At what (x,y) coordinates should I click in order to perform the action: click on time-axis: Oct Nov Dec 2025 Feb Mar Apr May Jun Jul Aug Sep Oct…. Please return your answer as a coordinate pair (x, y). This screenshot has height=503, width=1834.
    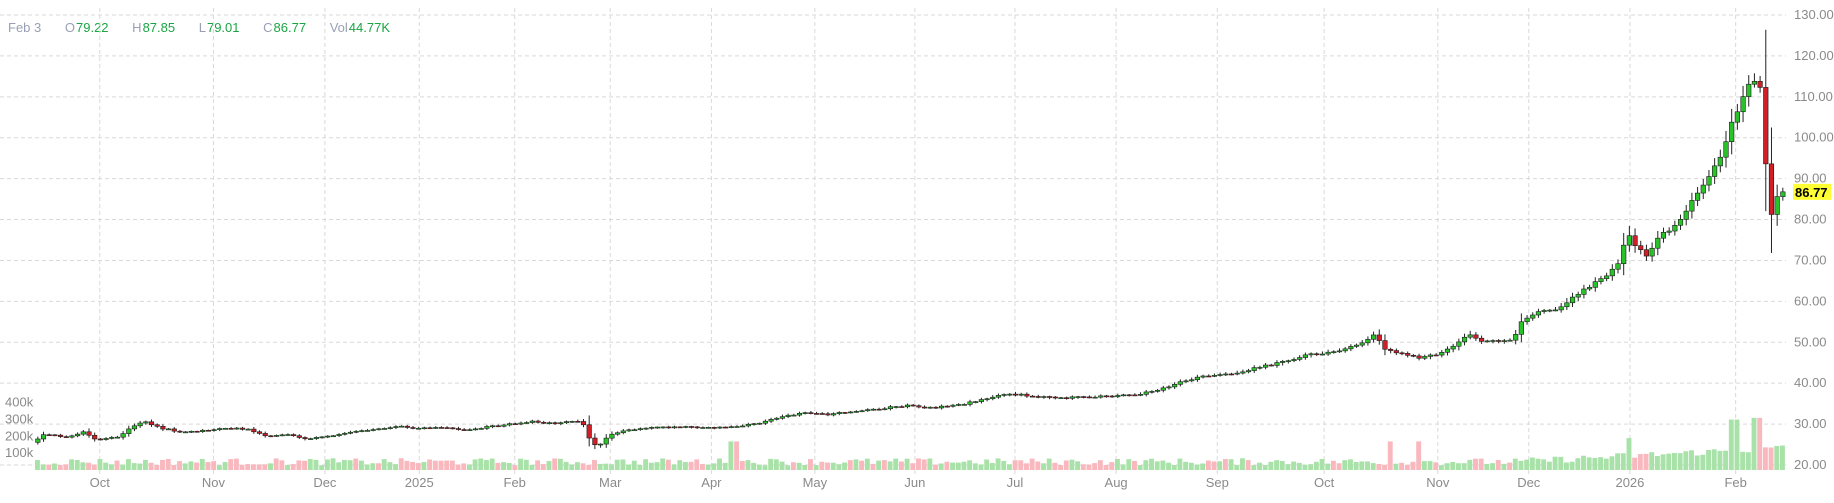
    Looking at the image, I should click on (918, 482).